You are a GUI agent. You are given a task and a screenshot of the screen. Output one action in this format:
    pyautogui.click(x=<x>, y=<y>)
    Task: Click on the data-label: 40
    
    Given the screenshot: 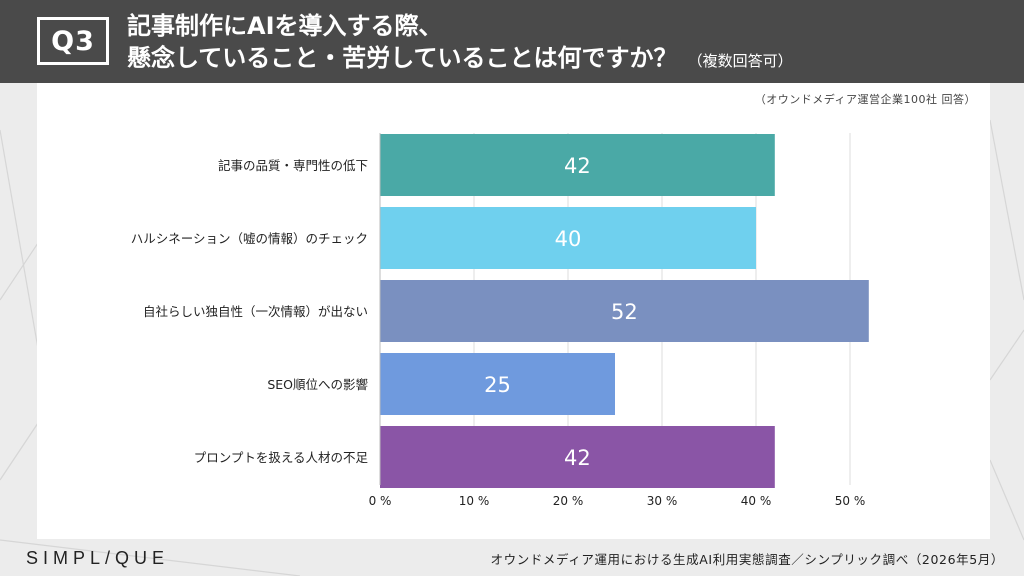 What is the action you would take?
    pyautogui.click(x=568, y=239)
    